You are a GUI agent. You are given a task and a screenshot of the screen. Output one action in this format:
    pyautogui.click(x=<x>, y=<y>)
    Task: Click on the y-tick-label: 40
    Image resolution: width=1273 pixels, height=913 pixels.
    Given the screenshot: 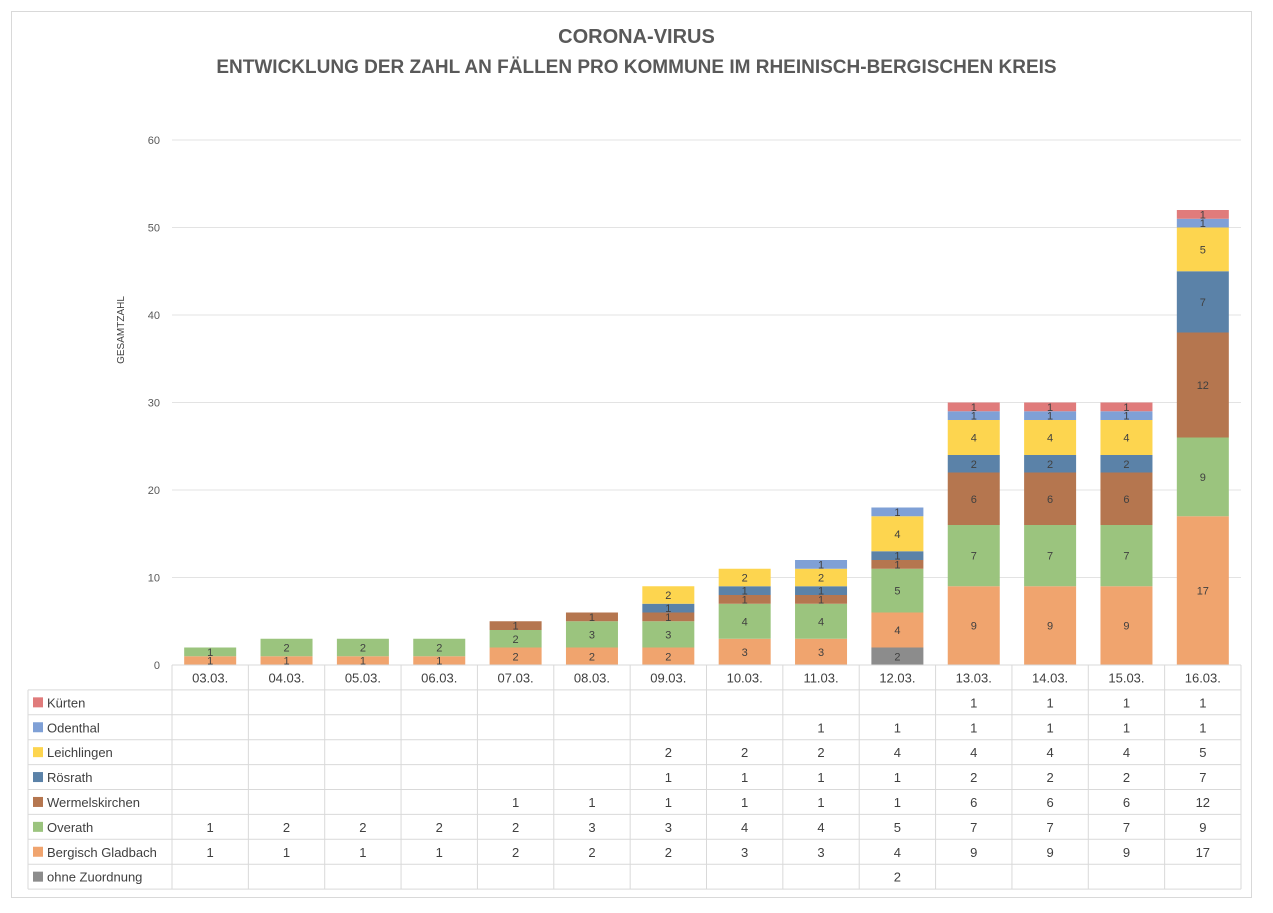 What is the action you would take?
    pyautogui.click(x=154, y=316)
    